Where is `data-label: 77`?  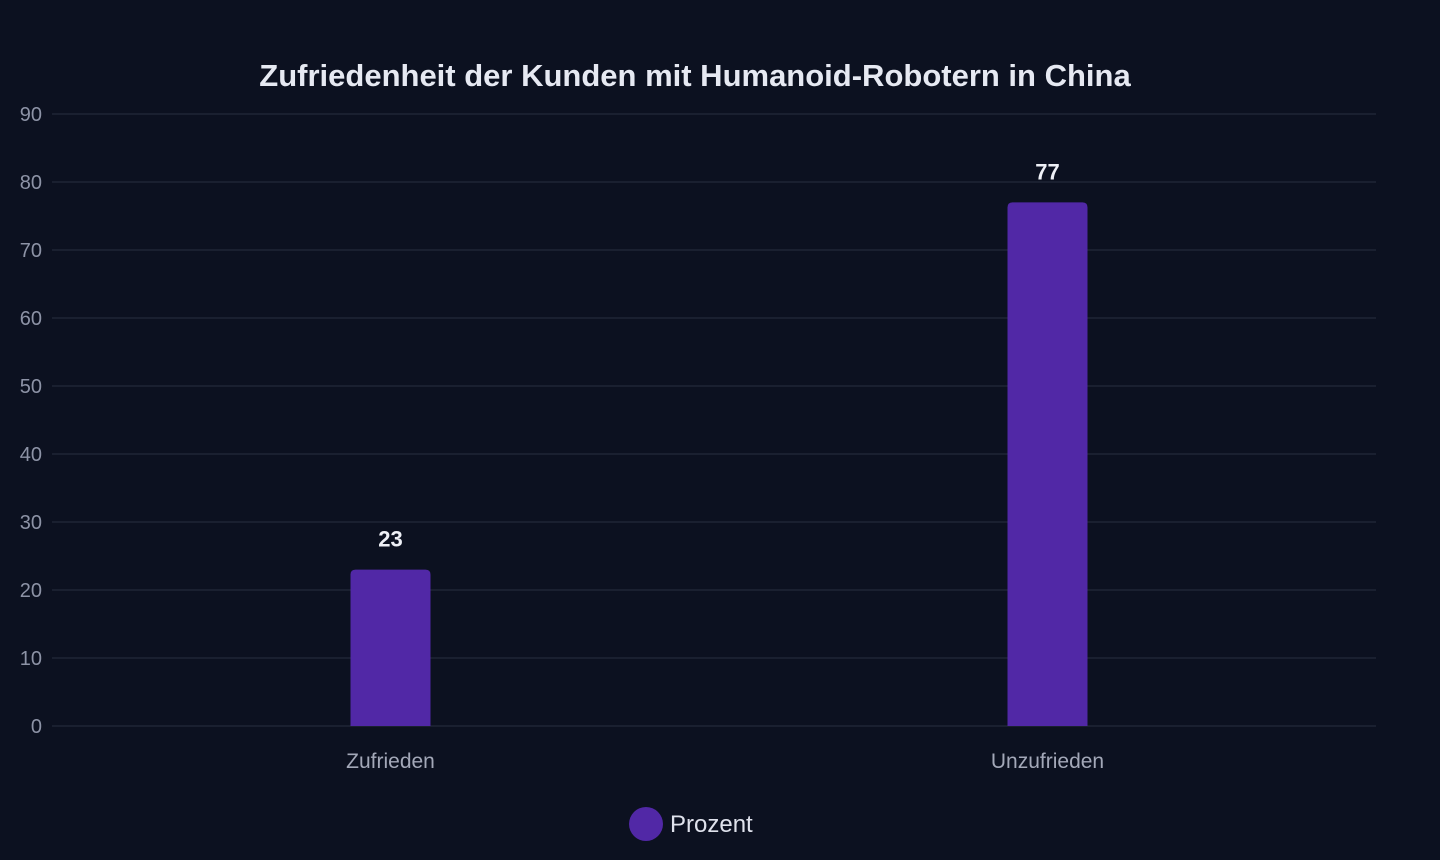
data-label: 77 is located at coordinates (1047, 171).